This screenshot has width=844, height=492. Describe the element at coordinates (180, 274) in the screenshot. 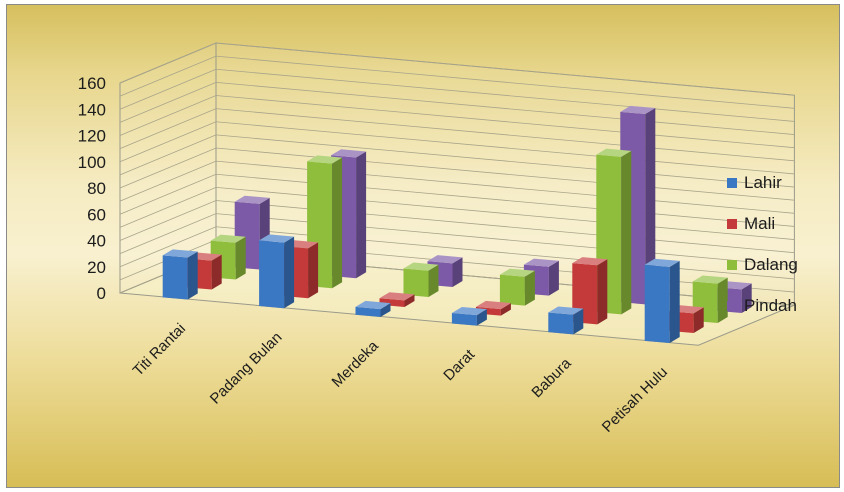

I see `bar-lahir-titi-rantai` at that location.